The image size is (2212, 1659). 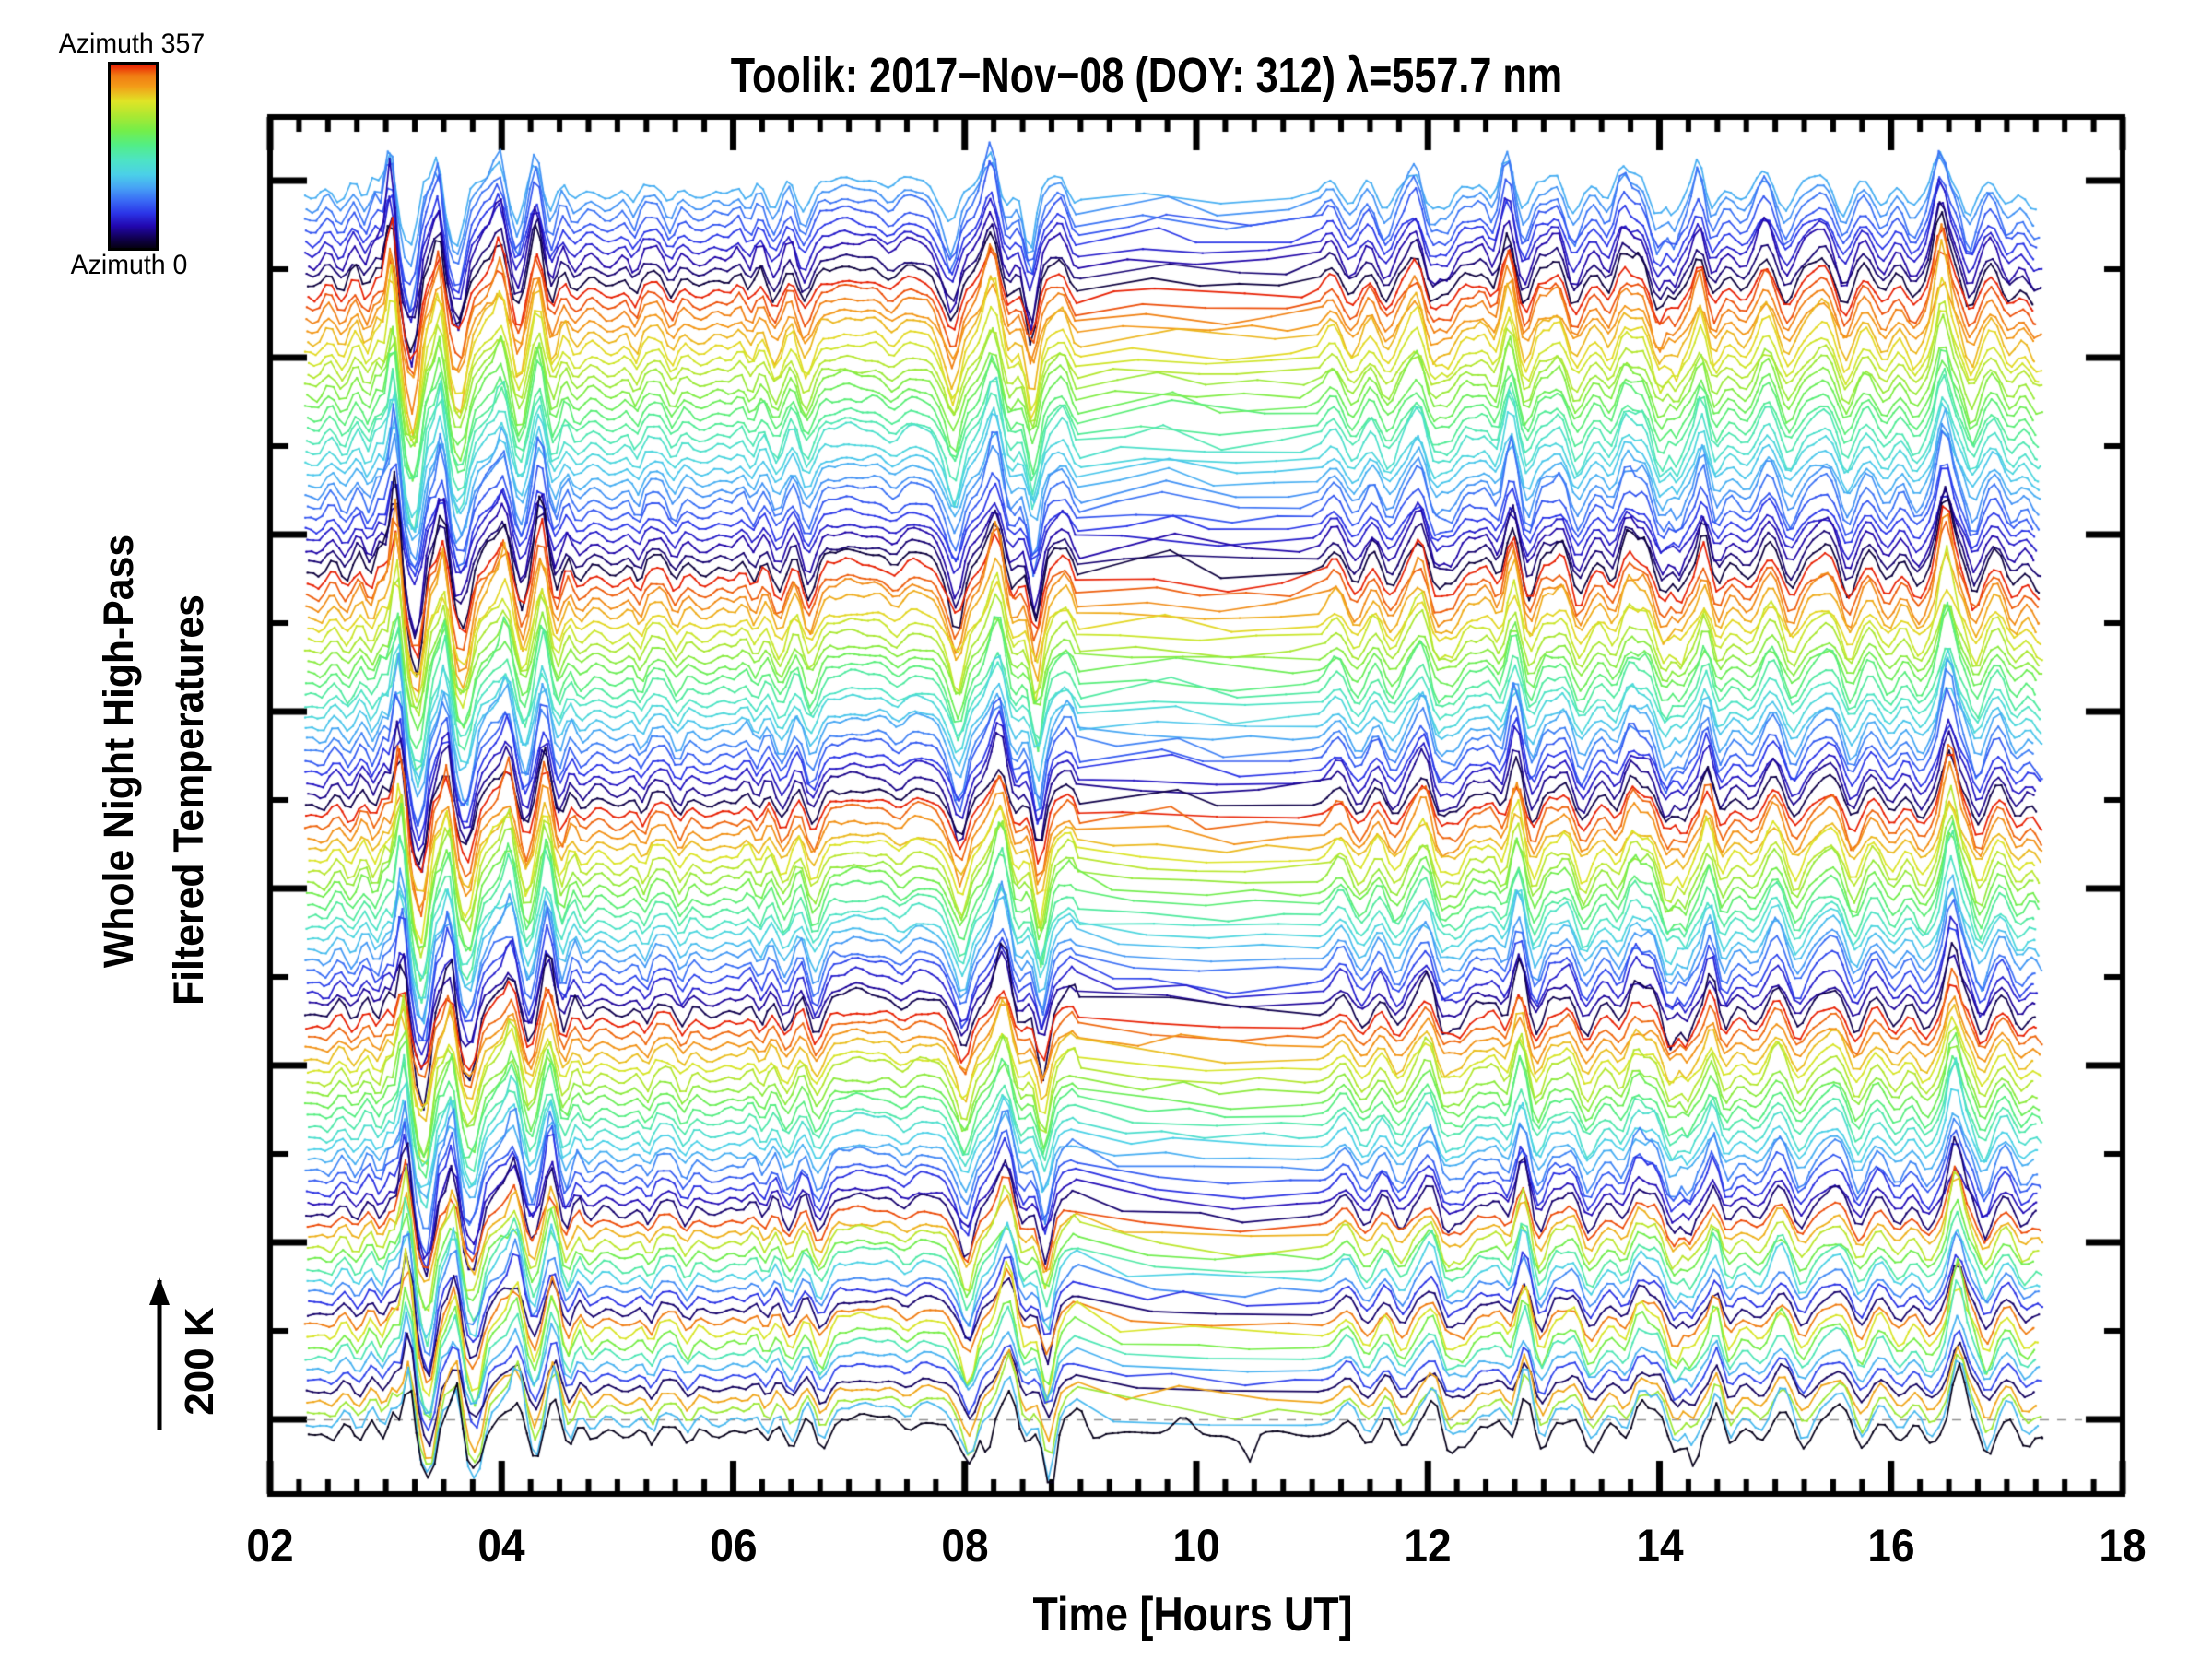 I want to click on x-axis-label: Time [Hours UT], so click(x=1192, y=1614).